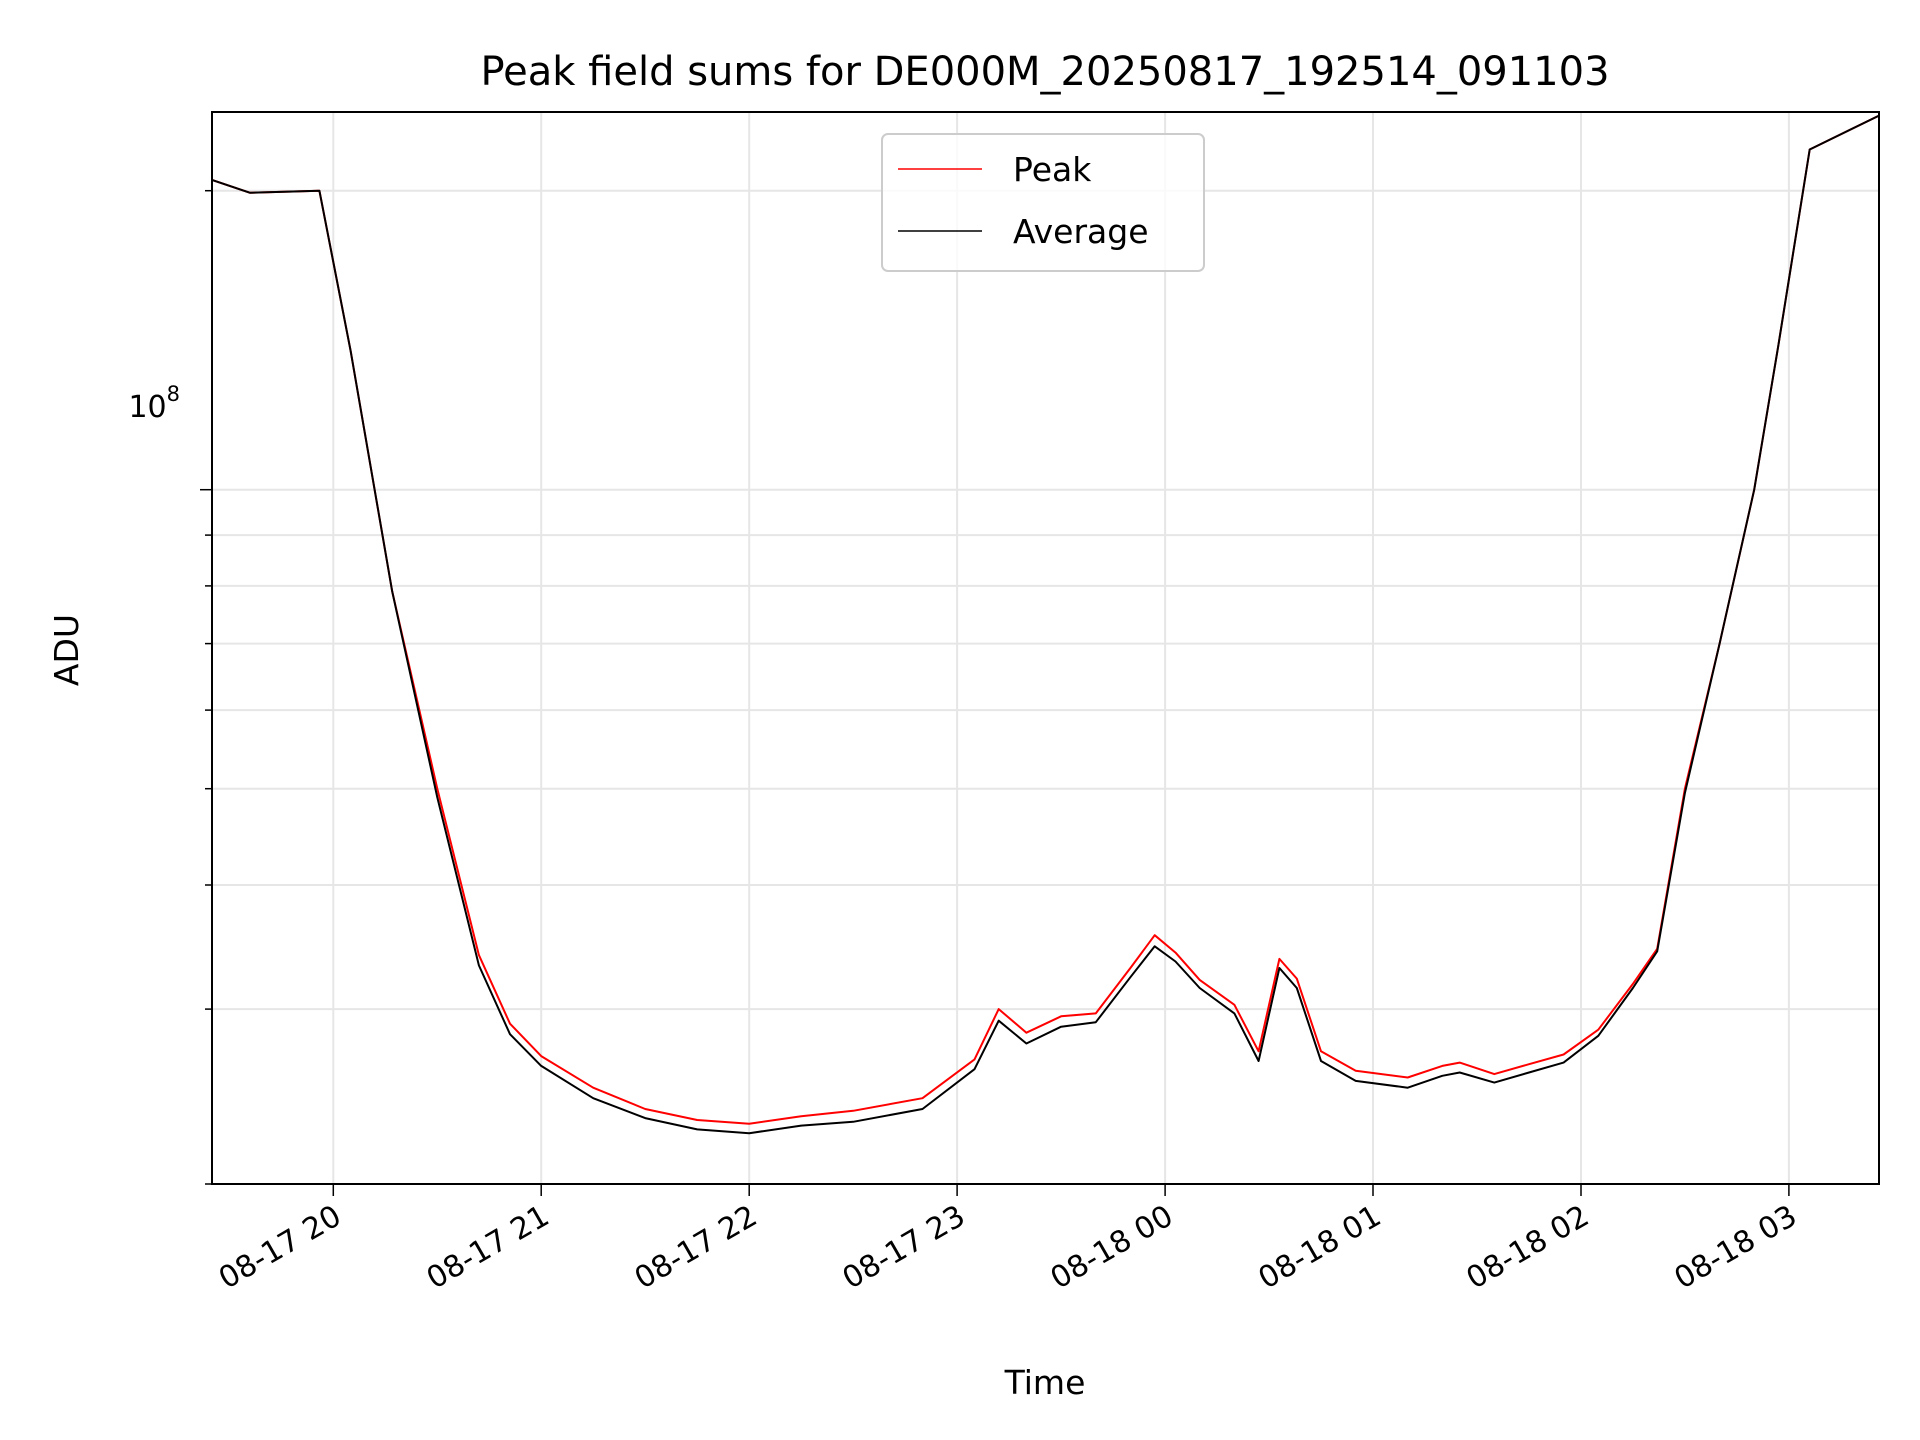  I want to click on legend-average-label: Average, so click(1081, 231).